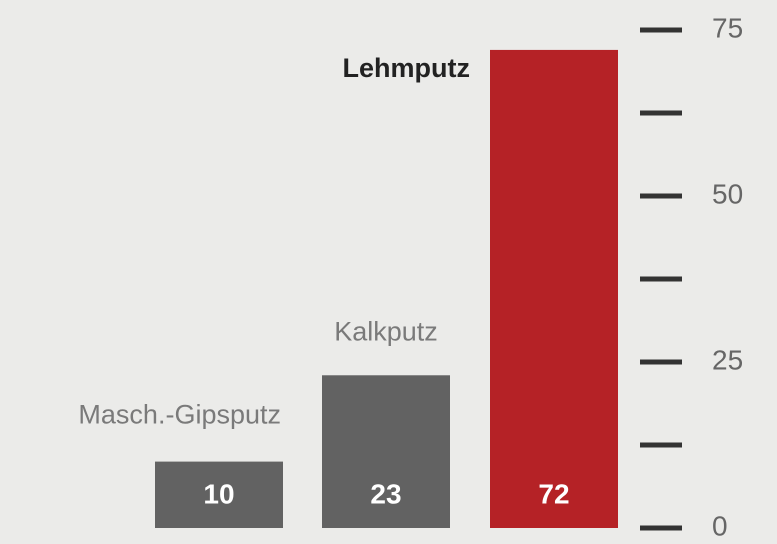  What do you see at coordinates (720, 525) in the screenshot?
I see `y-tick-label: 0` at bounding box center [720, 525].